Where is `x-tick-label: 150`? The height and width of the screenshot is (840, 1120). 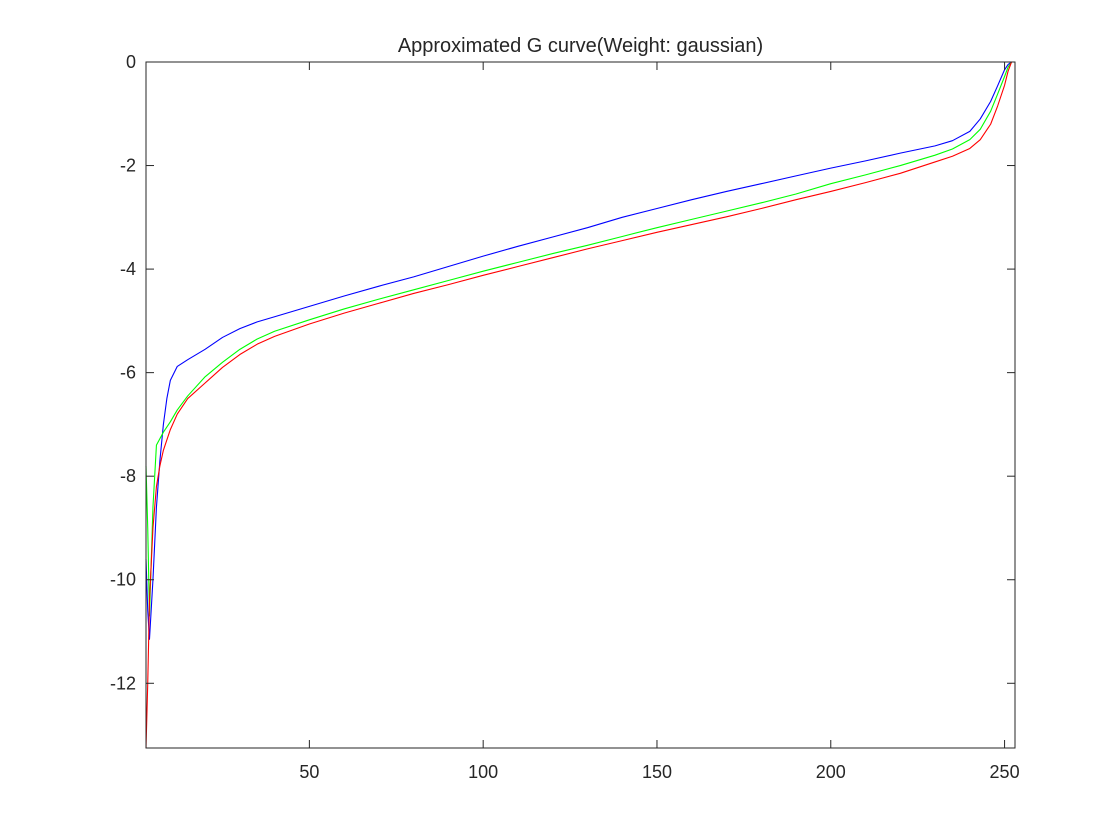 x-tick-label: 150 is located at coordinates (657, 772).